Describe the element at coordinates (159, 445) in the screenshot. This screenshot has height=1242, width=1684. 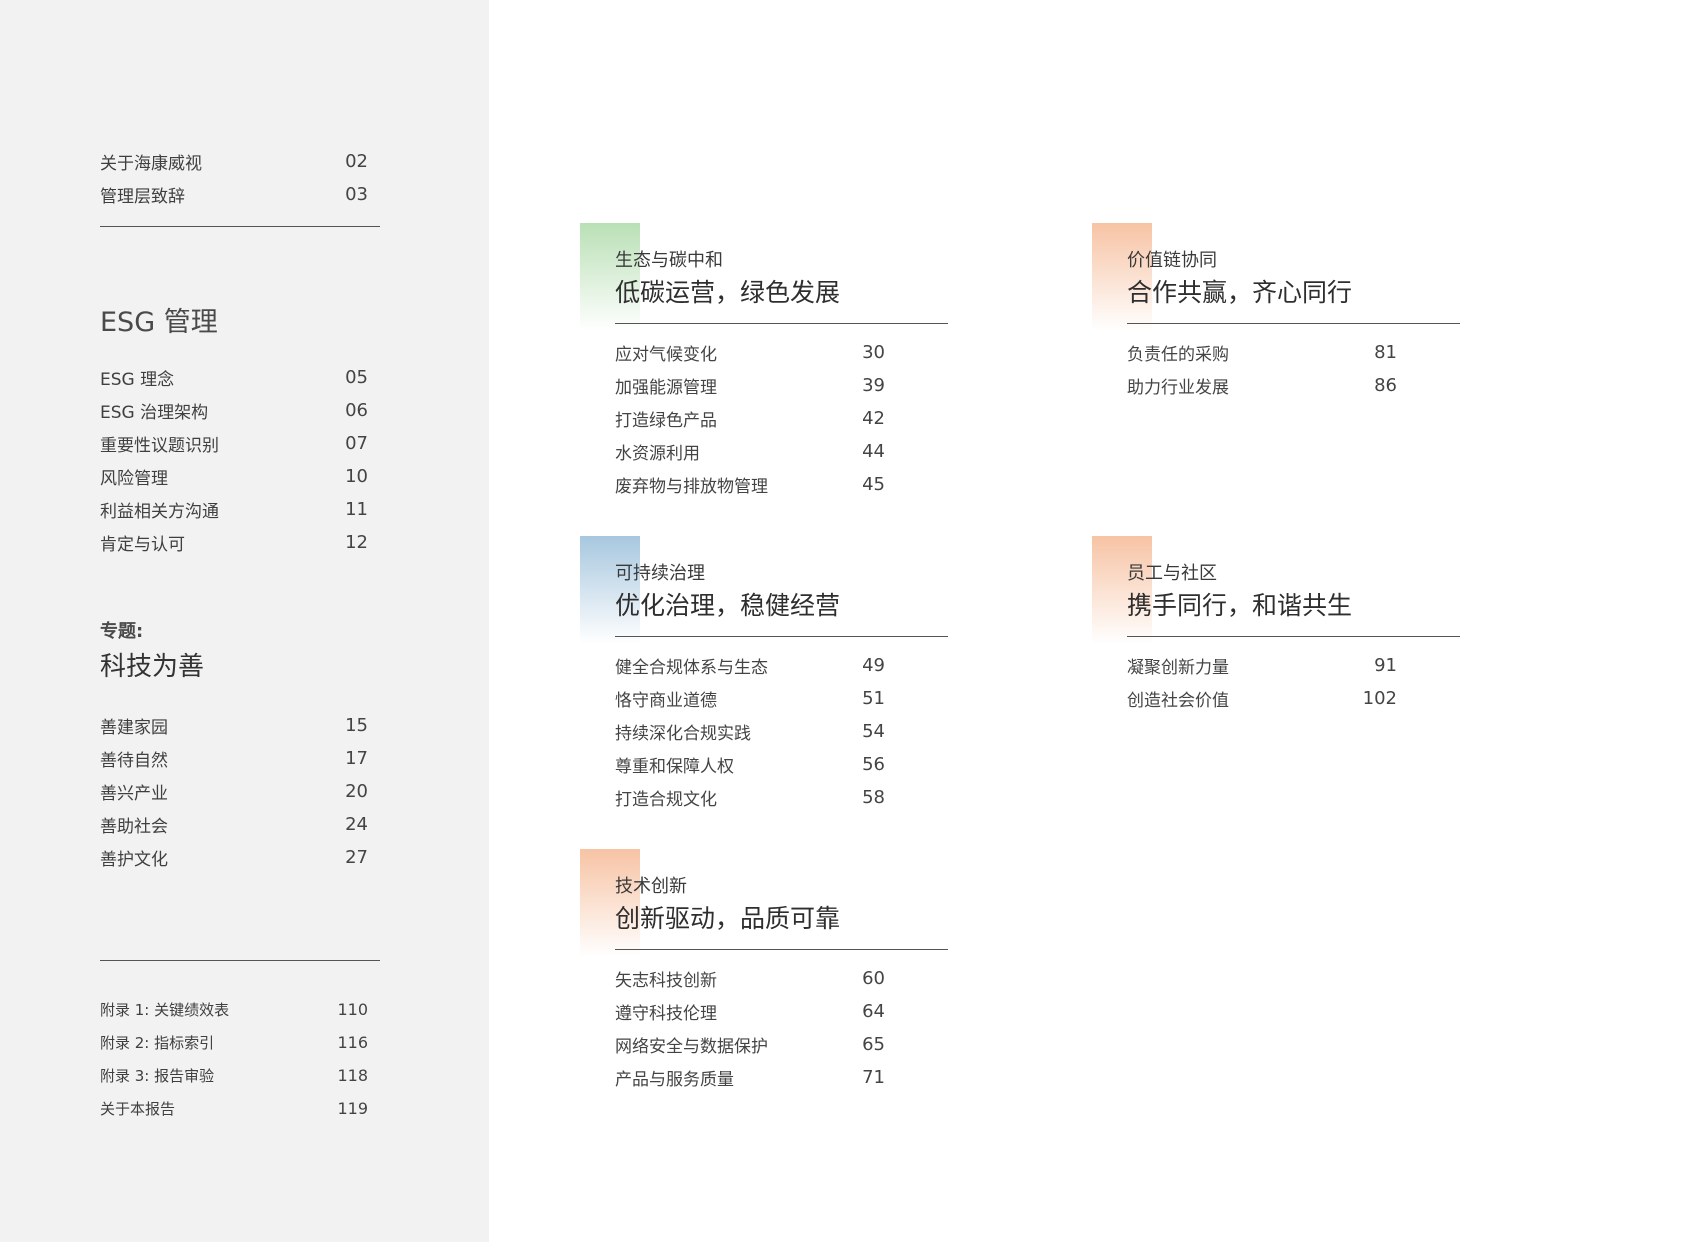
I see `toc-item-label: 重要性议题识别` at that location.